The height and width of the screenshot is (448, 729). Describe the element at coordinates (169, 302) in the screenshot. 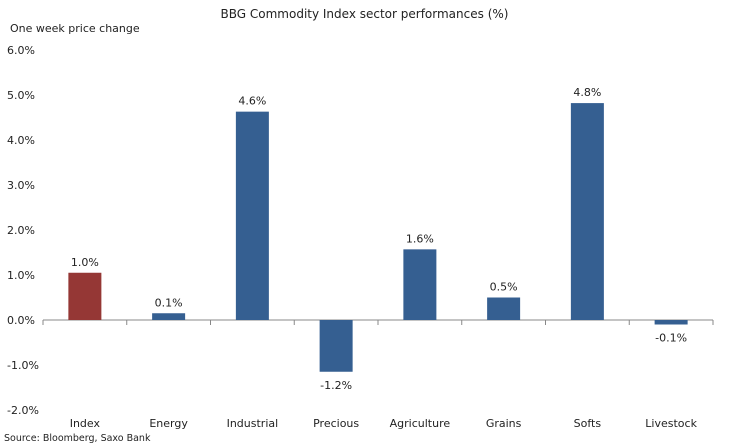

I see `data-label: 0.1%` at that location.